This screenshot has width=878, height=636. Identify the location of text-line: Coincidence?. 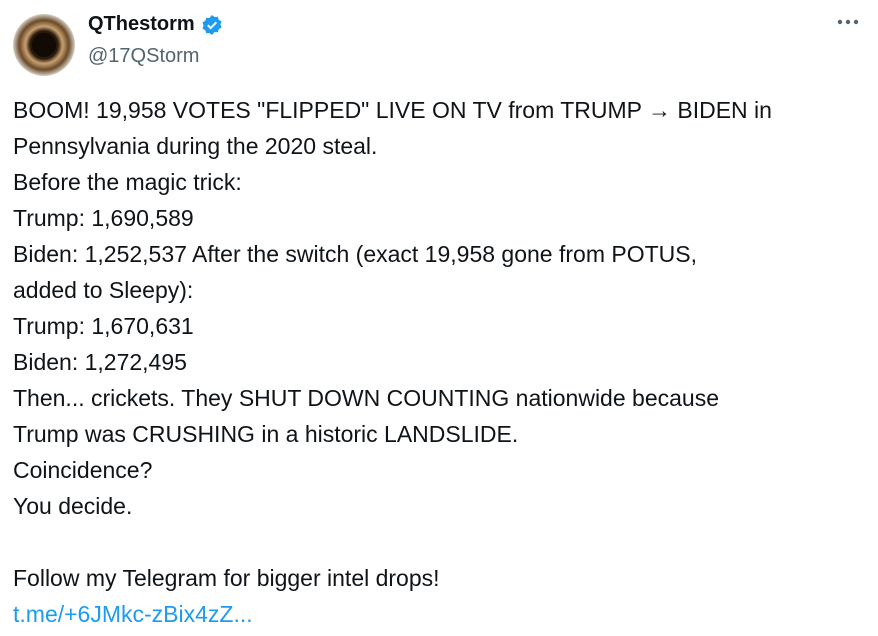
(83, 470).